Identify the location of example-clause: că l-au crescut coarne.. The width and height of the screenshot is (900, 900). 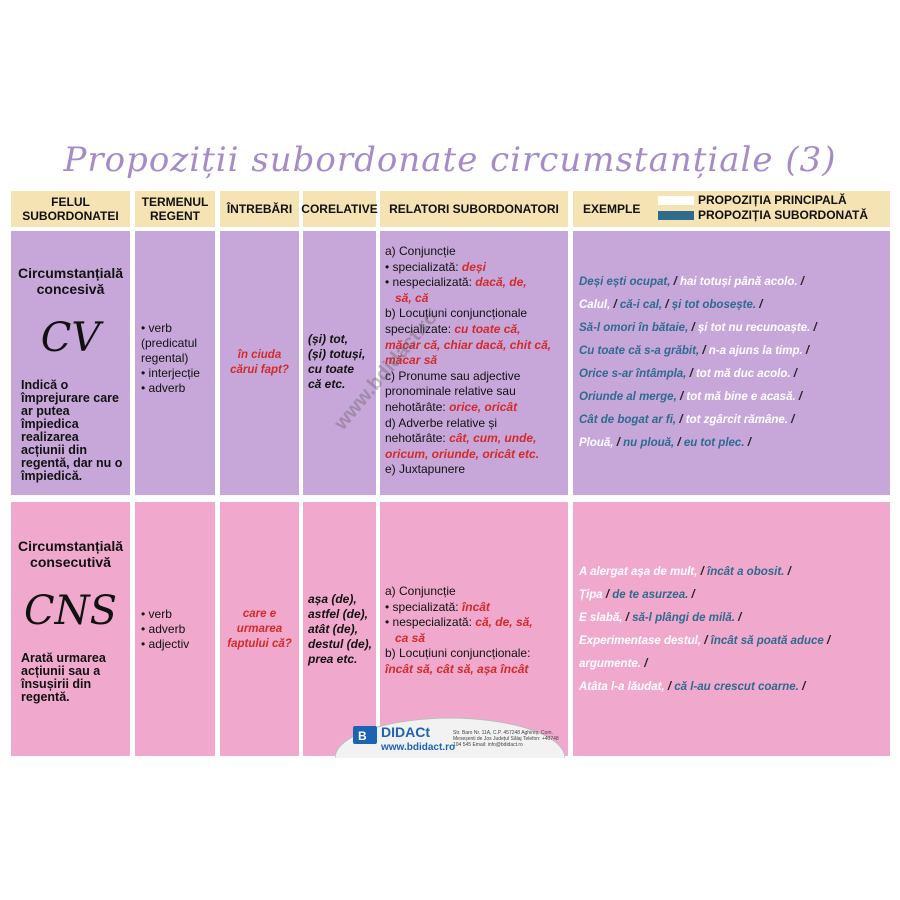
(736, 687).